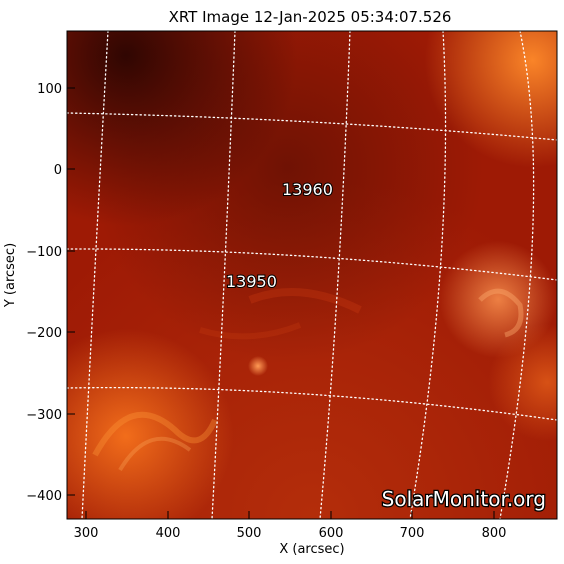 This screenshot has height=564, width=564. I want to click on x-tick-label: 600, so click(331, 533).